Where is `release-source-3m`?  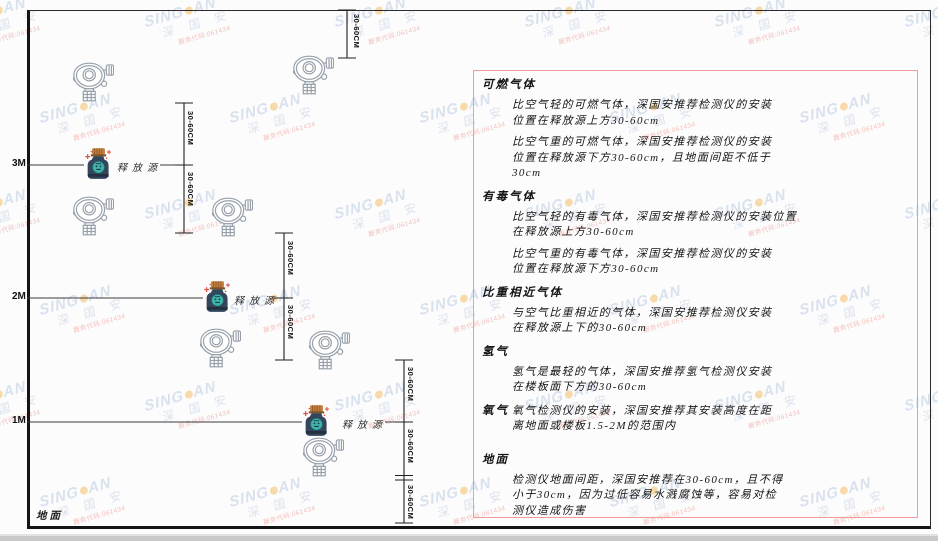
release-source-3m is located at coordinates (98, 164).